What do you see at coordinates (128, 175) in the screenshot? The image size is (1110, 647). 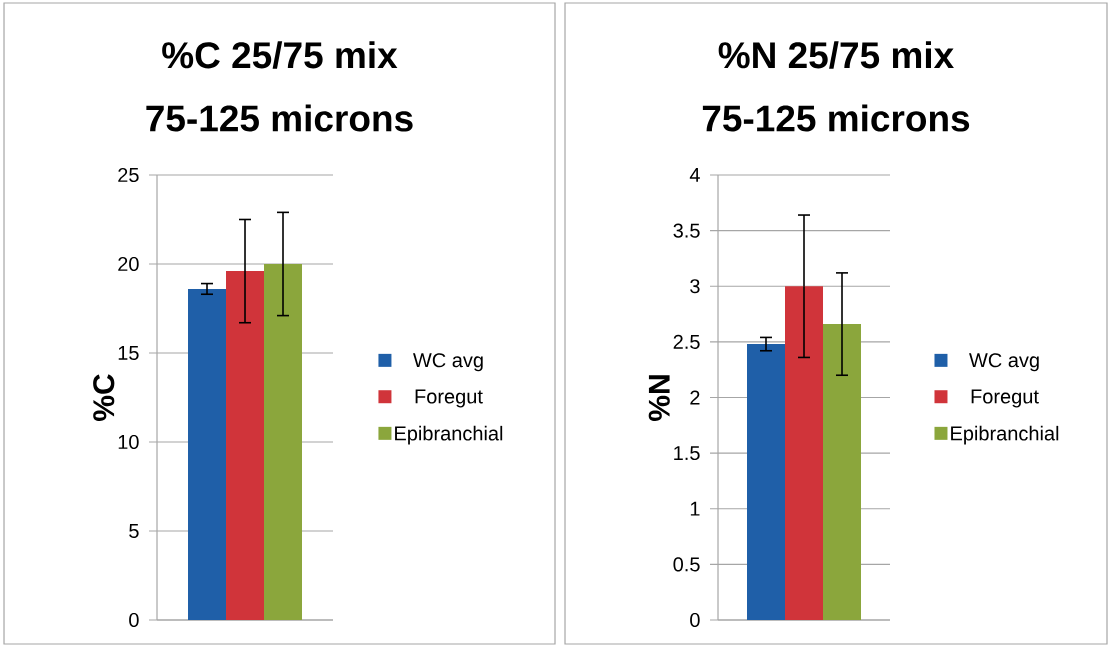 I see `y-tick-label: 25` at bounding box center [128, 175].